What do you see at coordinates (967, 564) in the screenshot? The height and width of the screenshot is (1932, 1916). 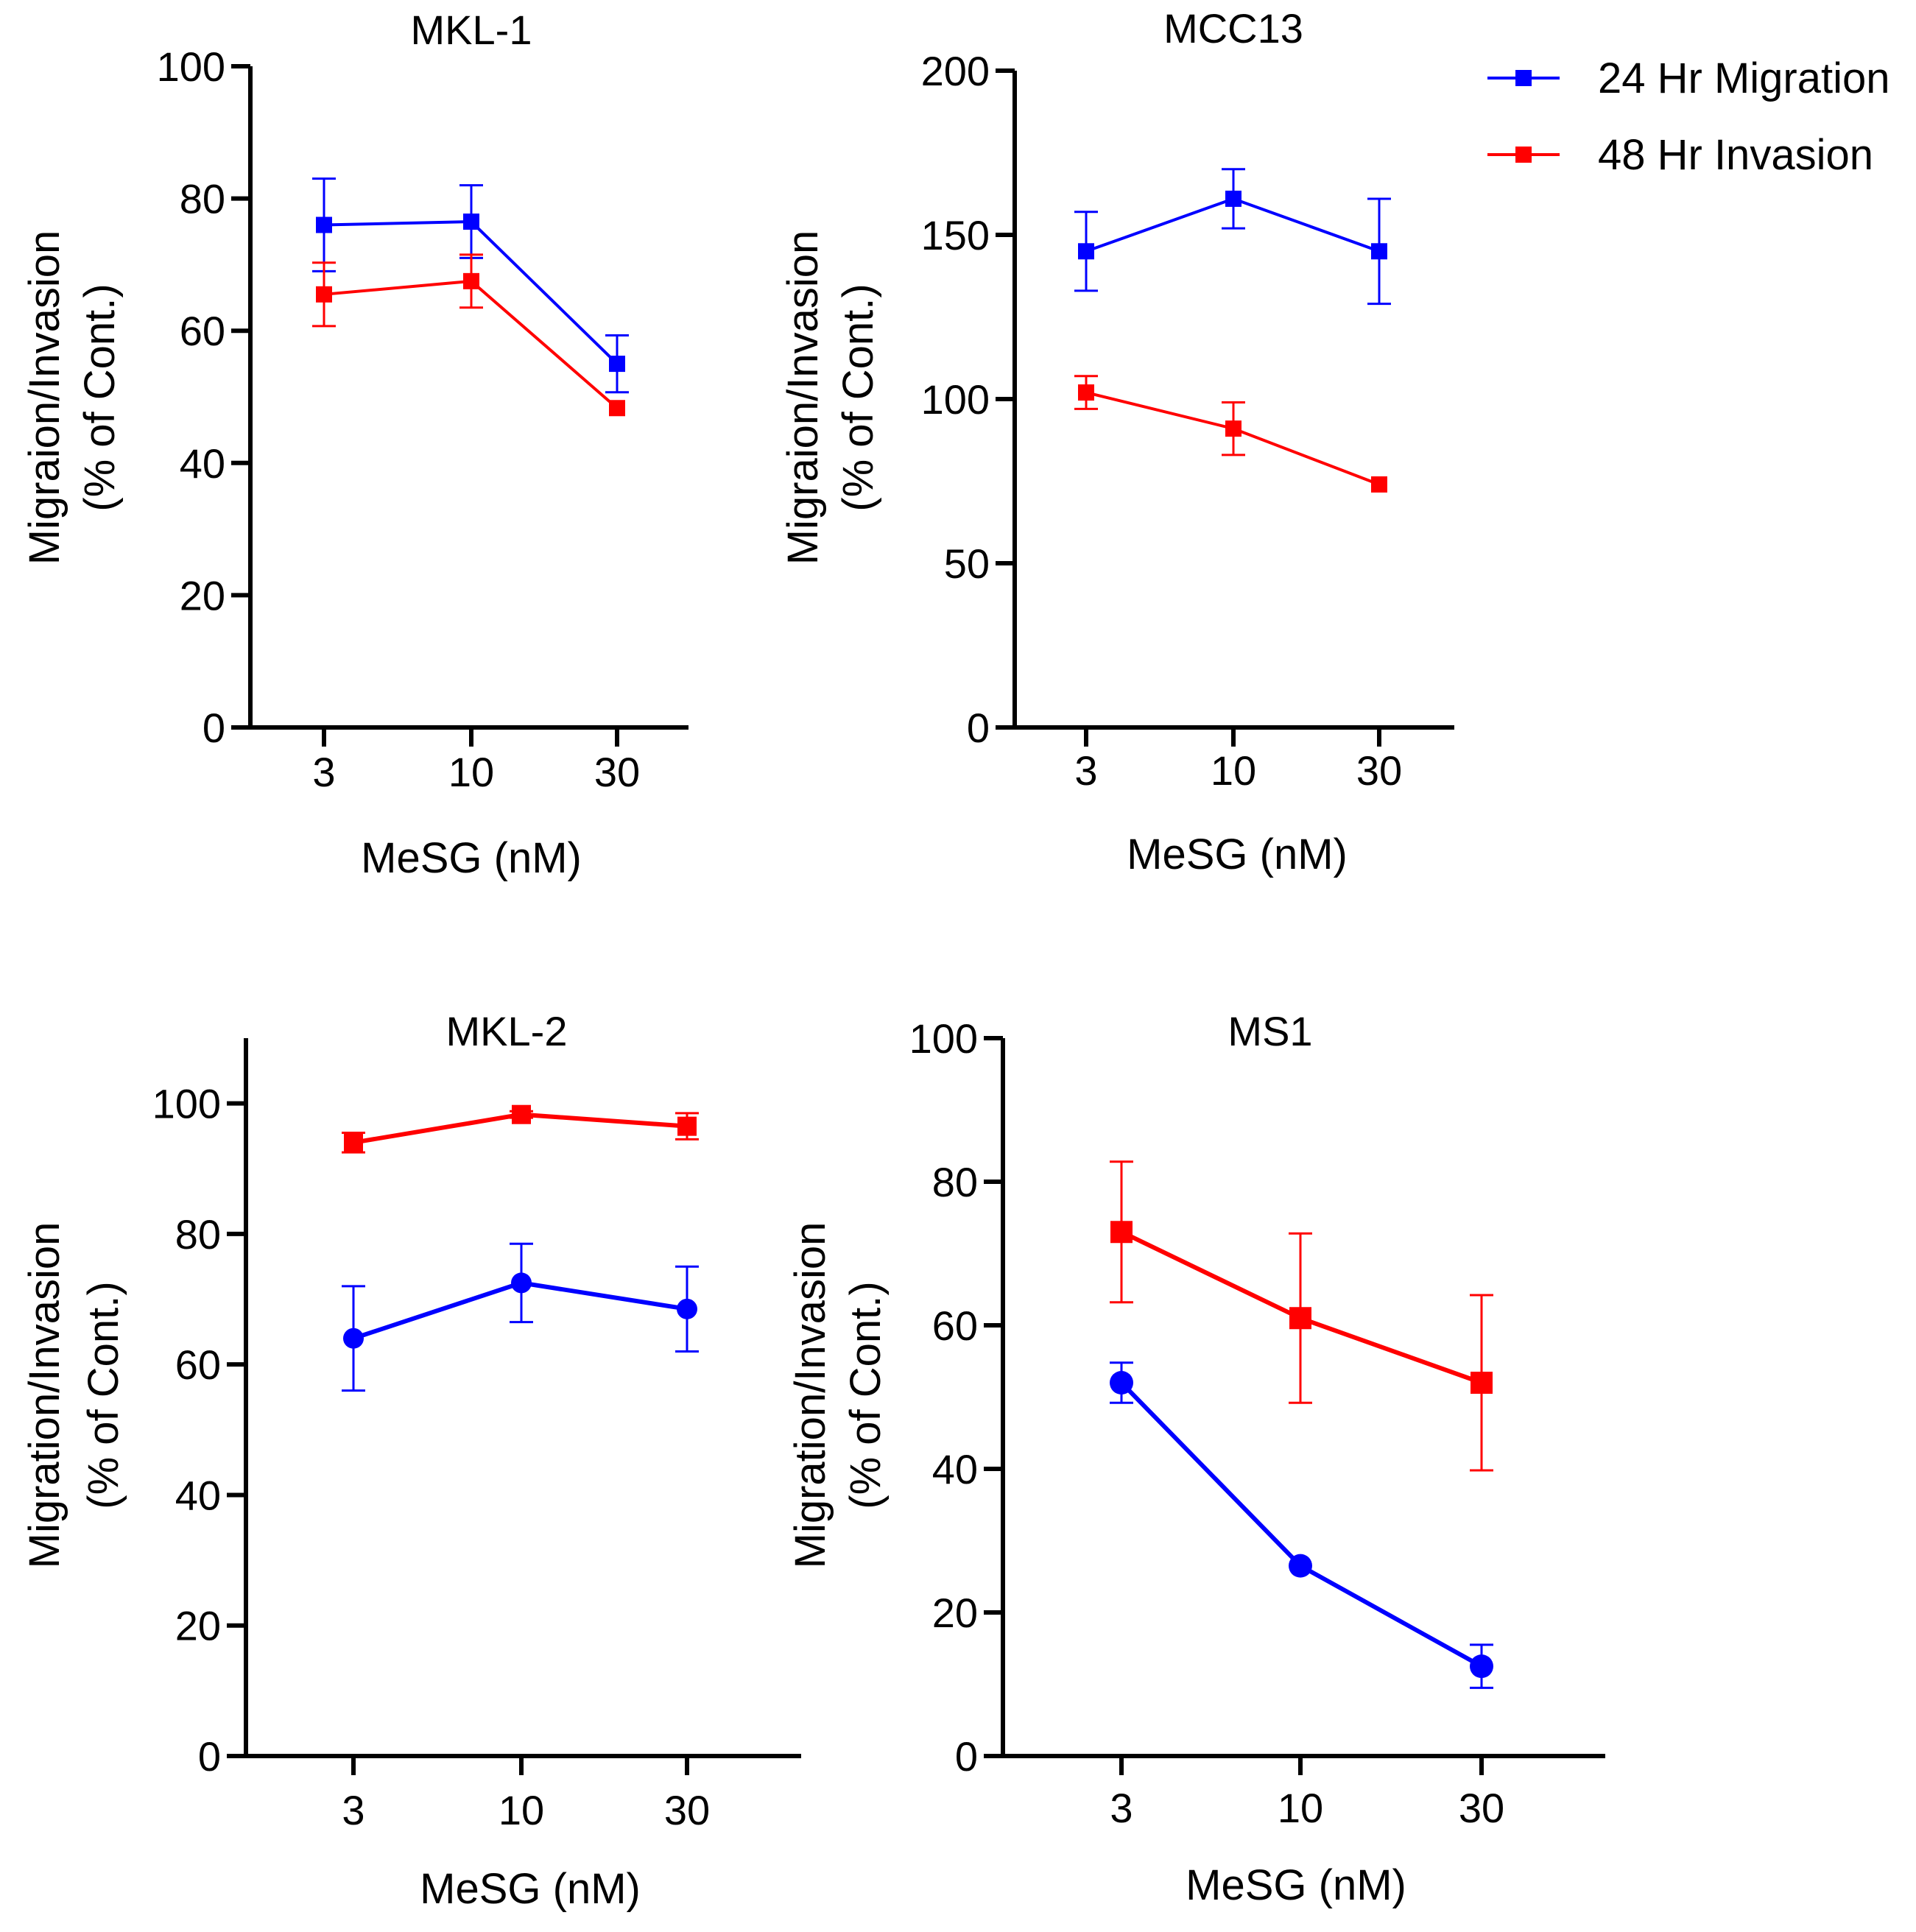 I see `y-tick-label: 50` at bounding box center [967, 564].